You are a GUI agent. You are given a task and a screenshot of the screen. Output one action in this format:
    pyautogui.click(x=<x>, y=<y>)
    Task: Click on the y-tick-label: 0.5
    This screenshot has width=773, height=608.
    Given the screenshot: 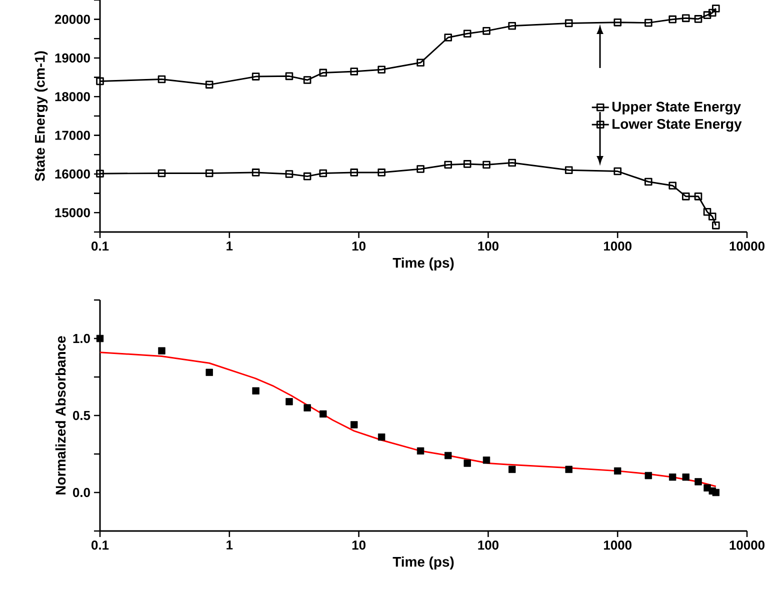 What is the action you would take?
    pyautogui.click(x=81, y=415)
    